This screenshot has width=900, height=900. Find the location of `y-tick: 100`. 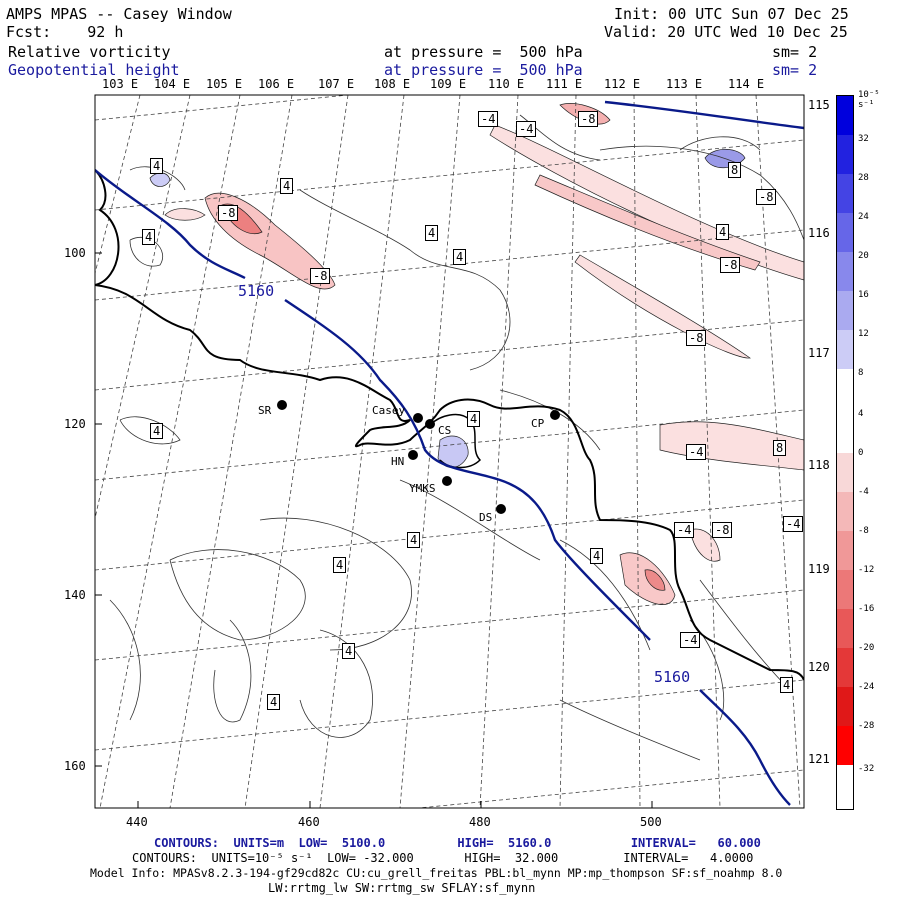

y-tick: 100 is located at coordinates (75, 253).